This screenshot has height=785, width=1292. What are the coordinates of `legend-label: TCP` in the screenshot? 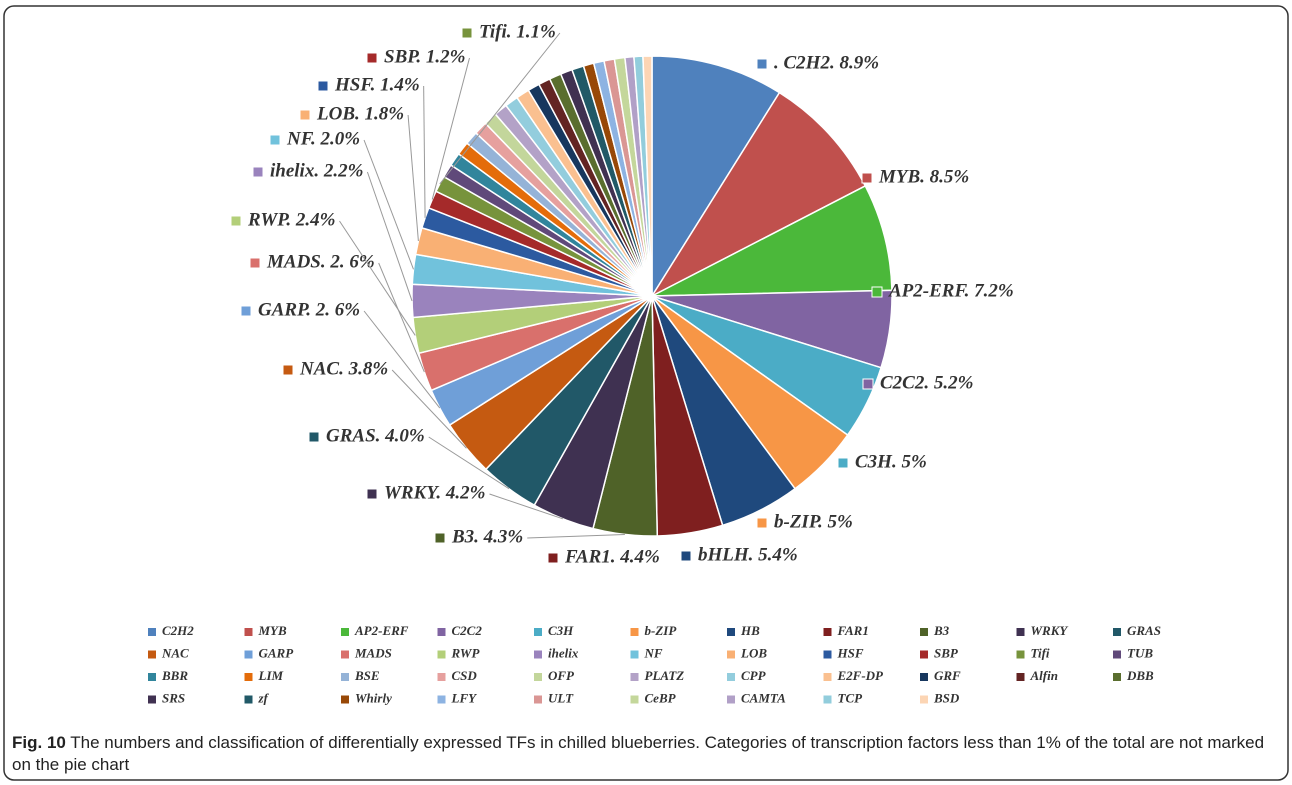 It's located at (851, 697).